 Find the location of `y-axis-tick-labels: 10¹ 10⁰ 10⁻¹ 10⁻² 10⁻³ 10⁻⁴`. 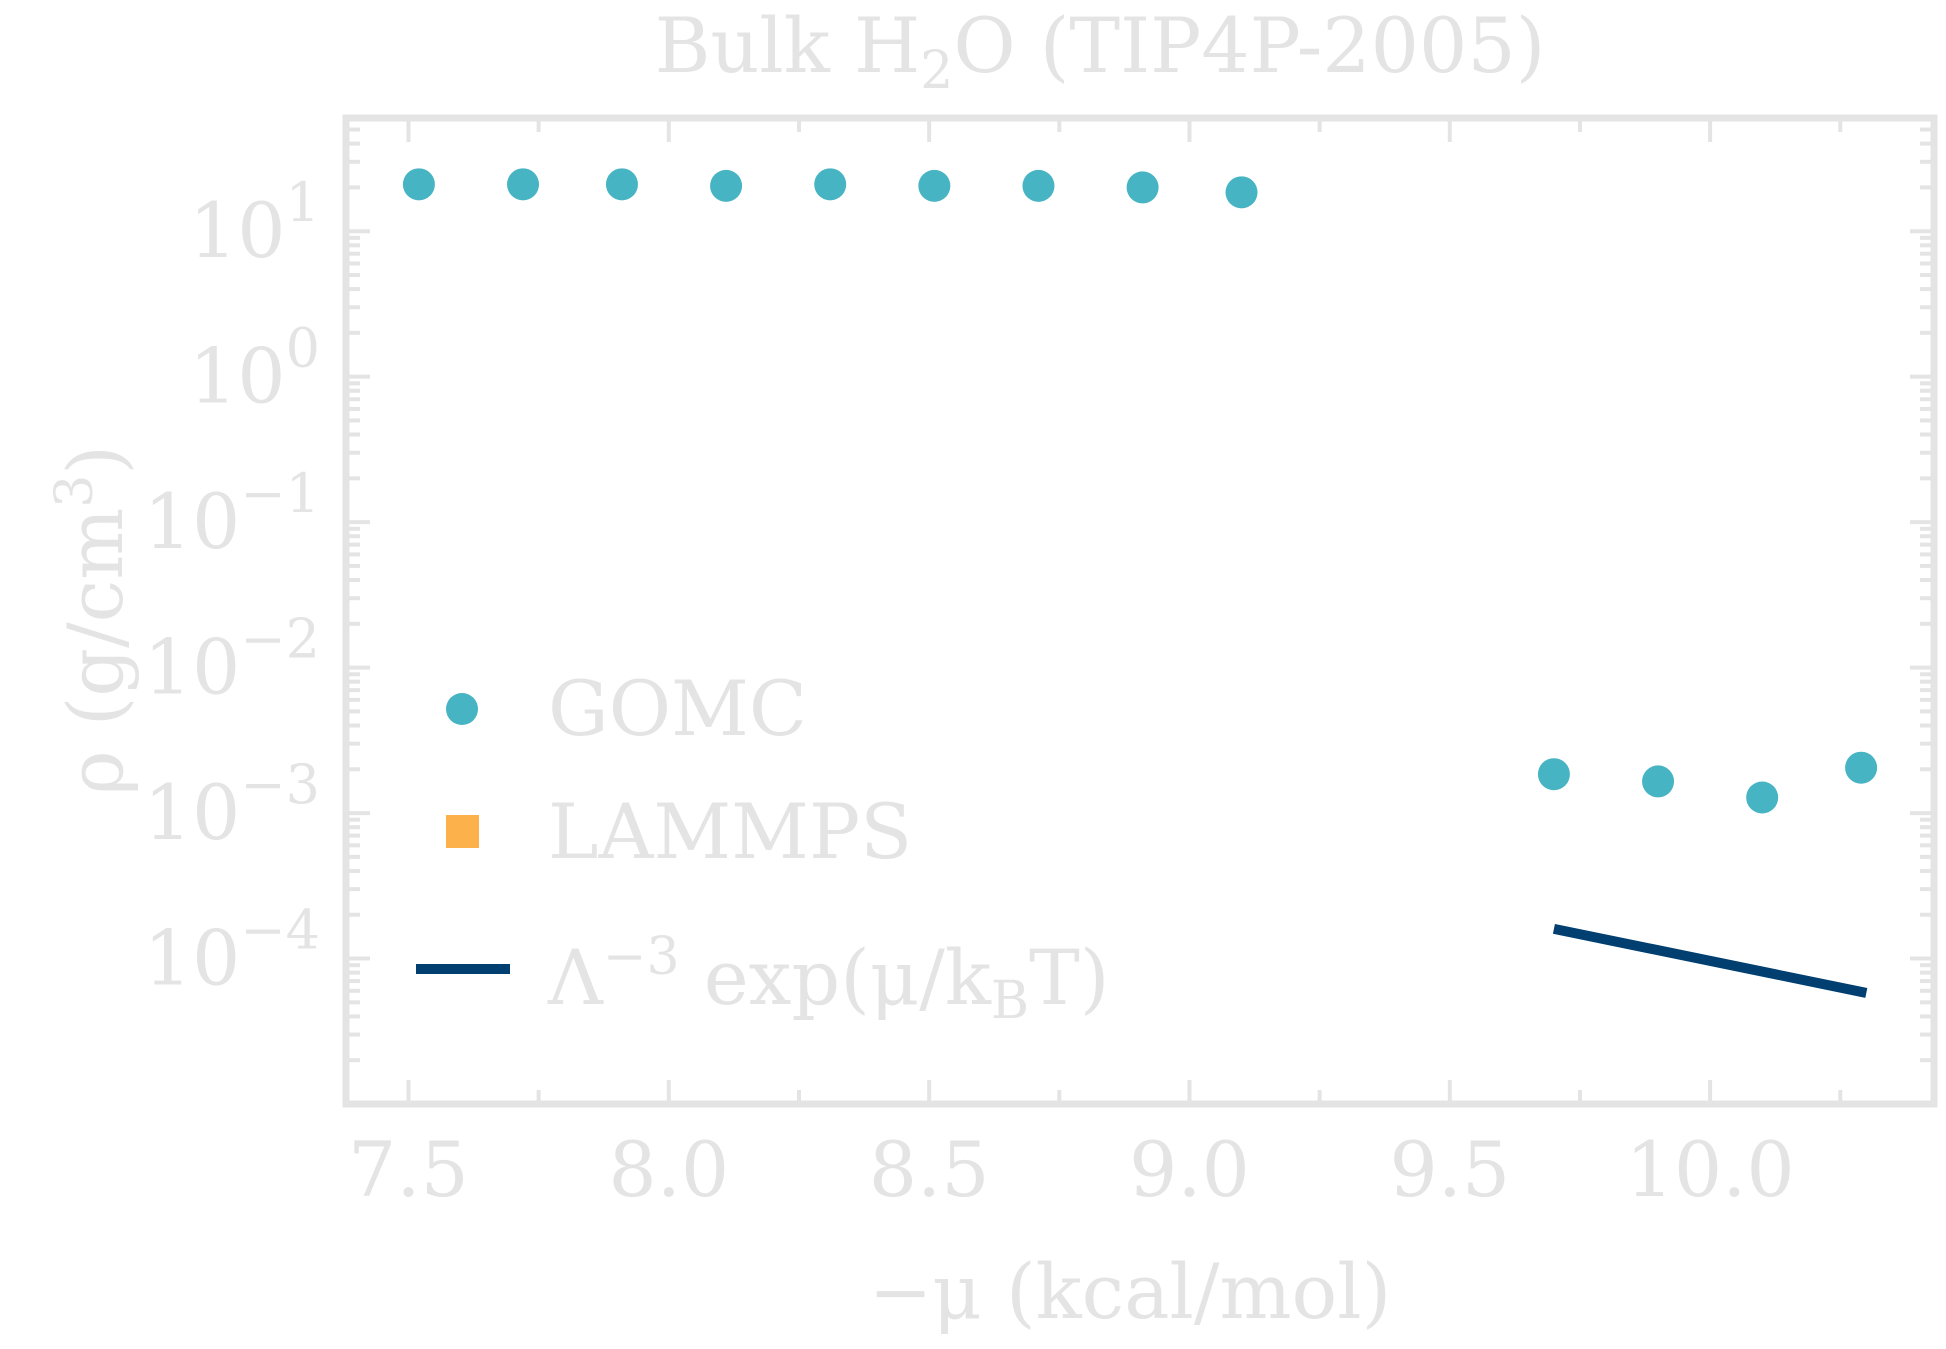

y-axis-tick-labels: 10¹ 10⁰ 10⁻¹ 10⁻² 10⁻³ 10⁻⁴ is located at coordinates (232, 586).